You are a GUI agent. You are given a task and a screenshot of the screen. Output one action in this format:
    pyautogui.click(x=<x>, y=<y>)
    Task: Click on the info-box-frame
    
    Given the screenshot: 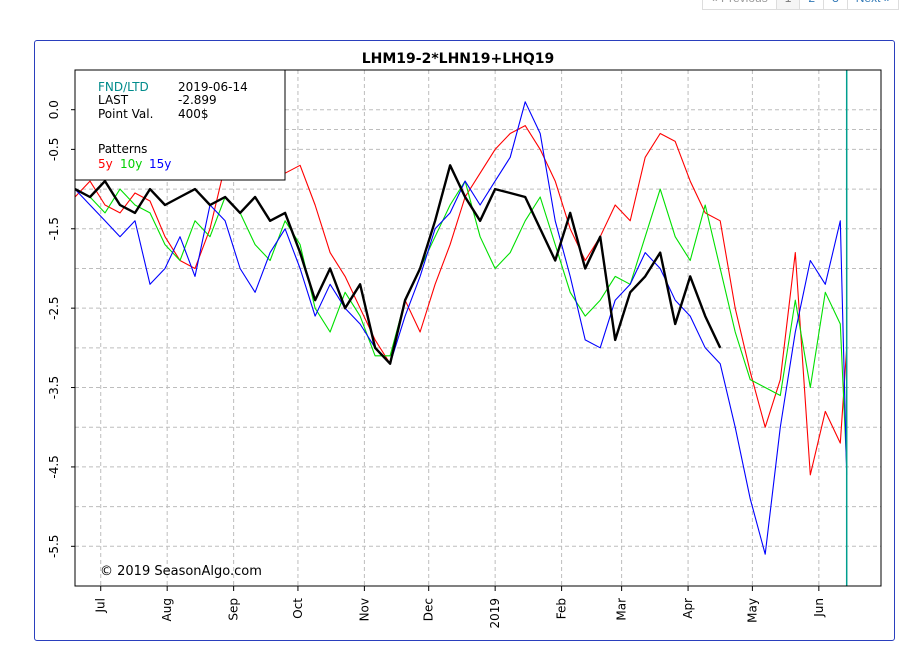 What is the action you would take?
    pyautogui.click(x=180, y=125)
    